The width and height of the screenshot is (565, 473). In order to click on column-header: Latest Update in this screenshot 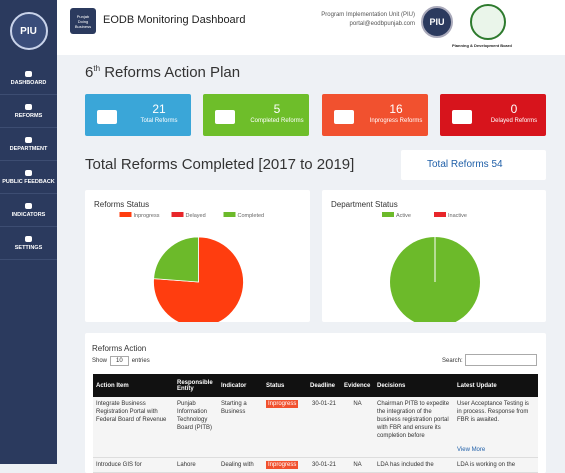, I will do `click(496, 385)`.